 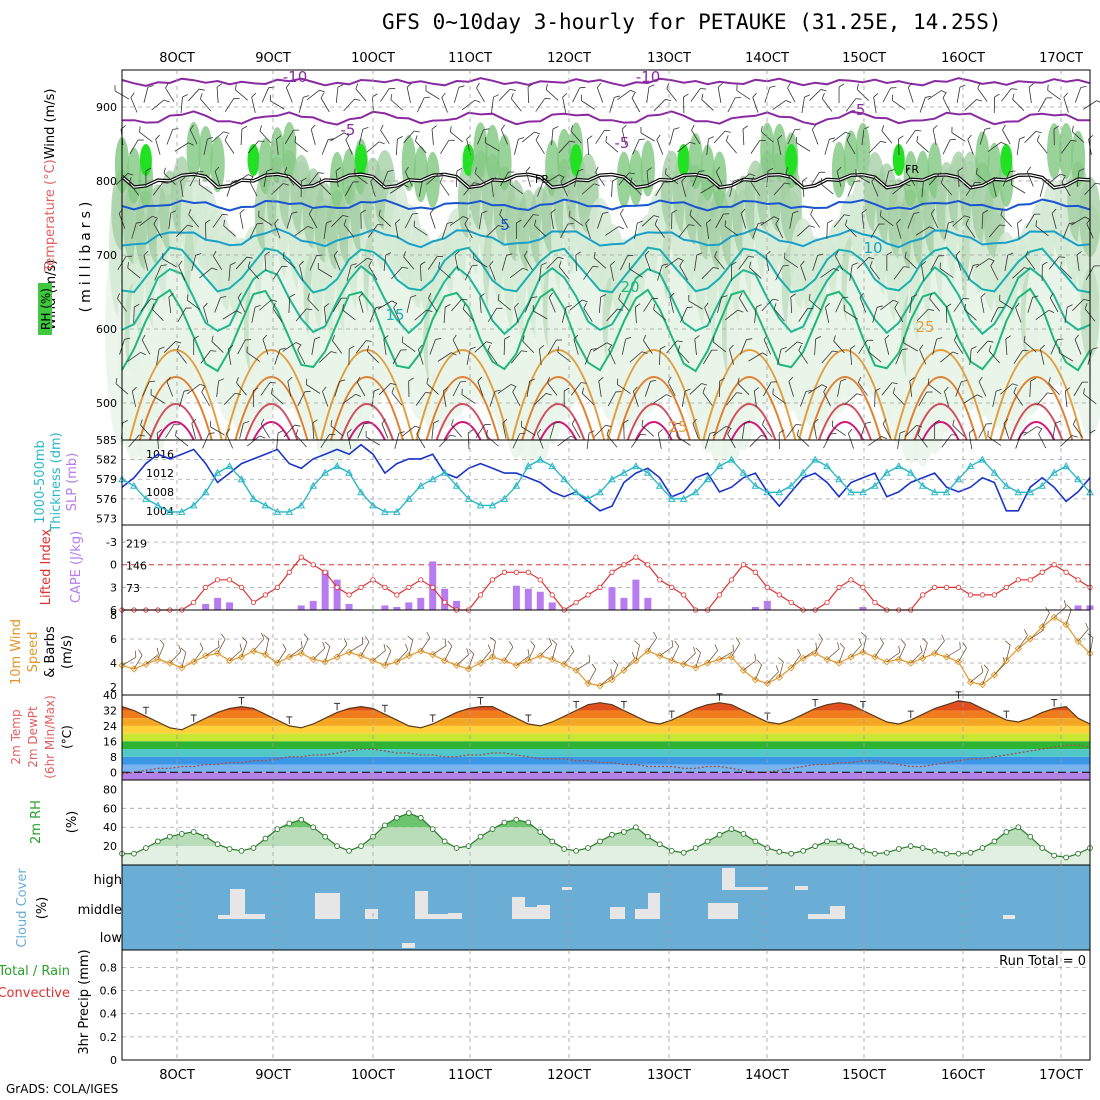 I want to click on li-point, so click(x=229, y=580).